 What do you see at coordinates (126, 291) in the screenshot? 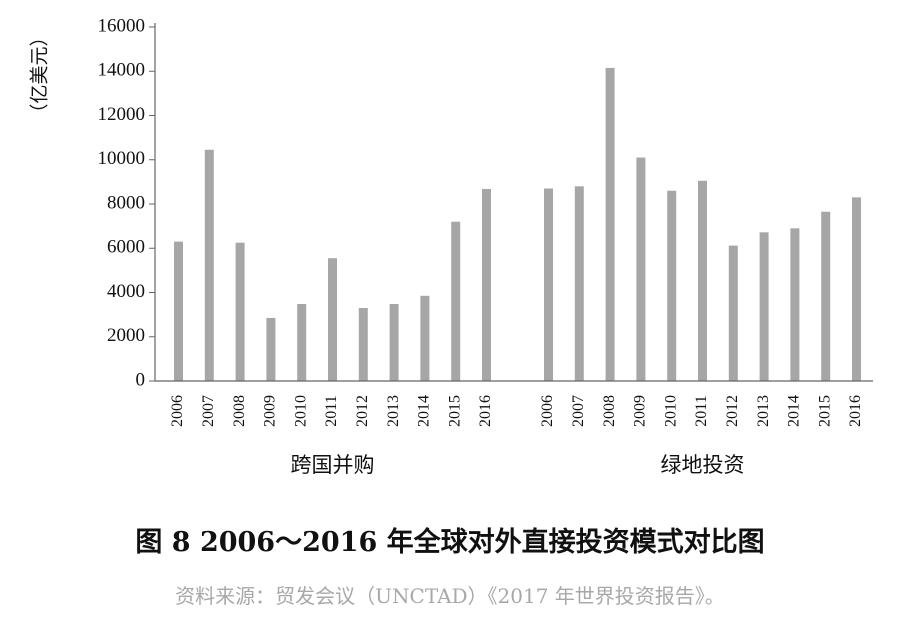
I see `y-tick-label: 4000` at bounding box center [126, 291].